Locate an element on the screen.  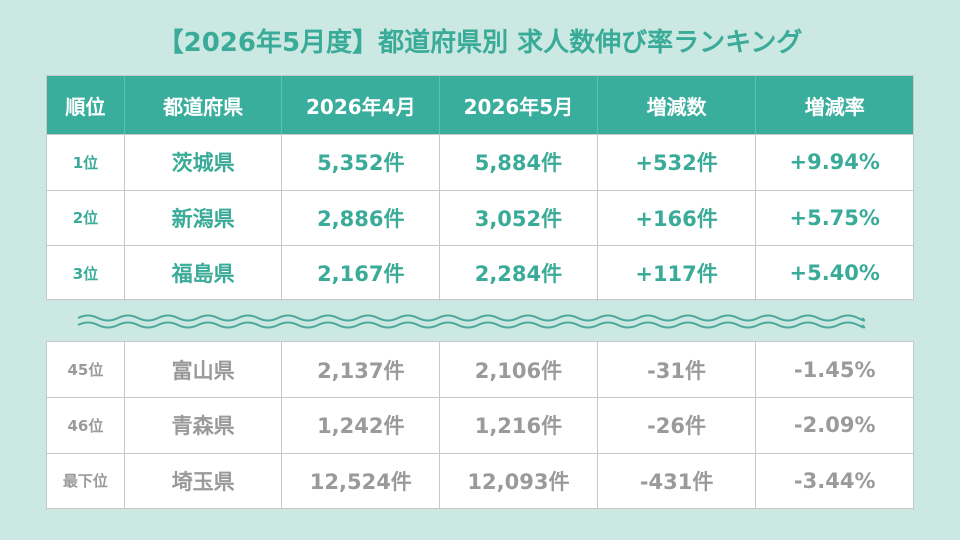
header-cell: 増減率 is located at coordinates (834, 105).